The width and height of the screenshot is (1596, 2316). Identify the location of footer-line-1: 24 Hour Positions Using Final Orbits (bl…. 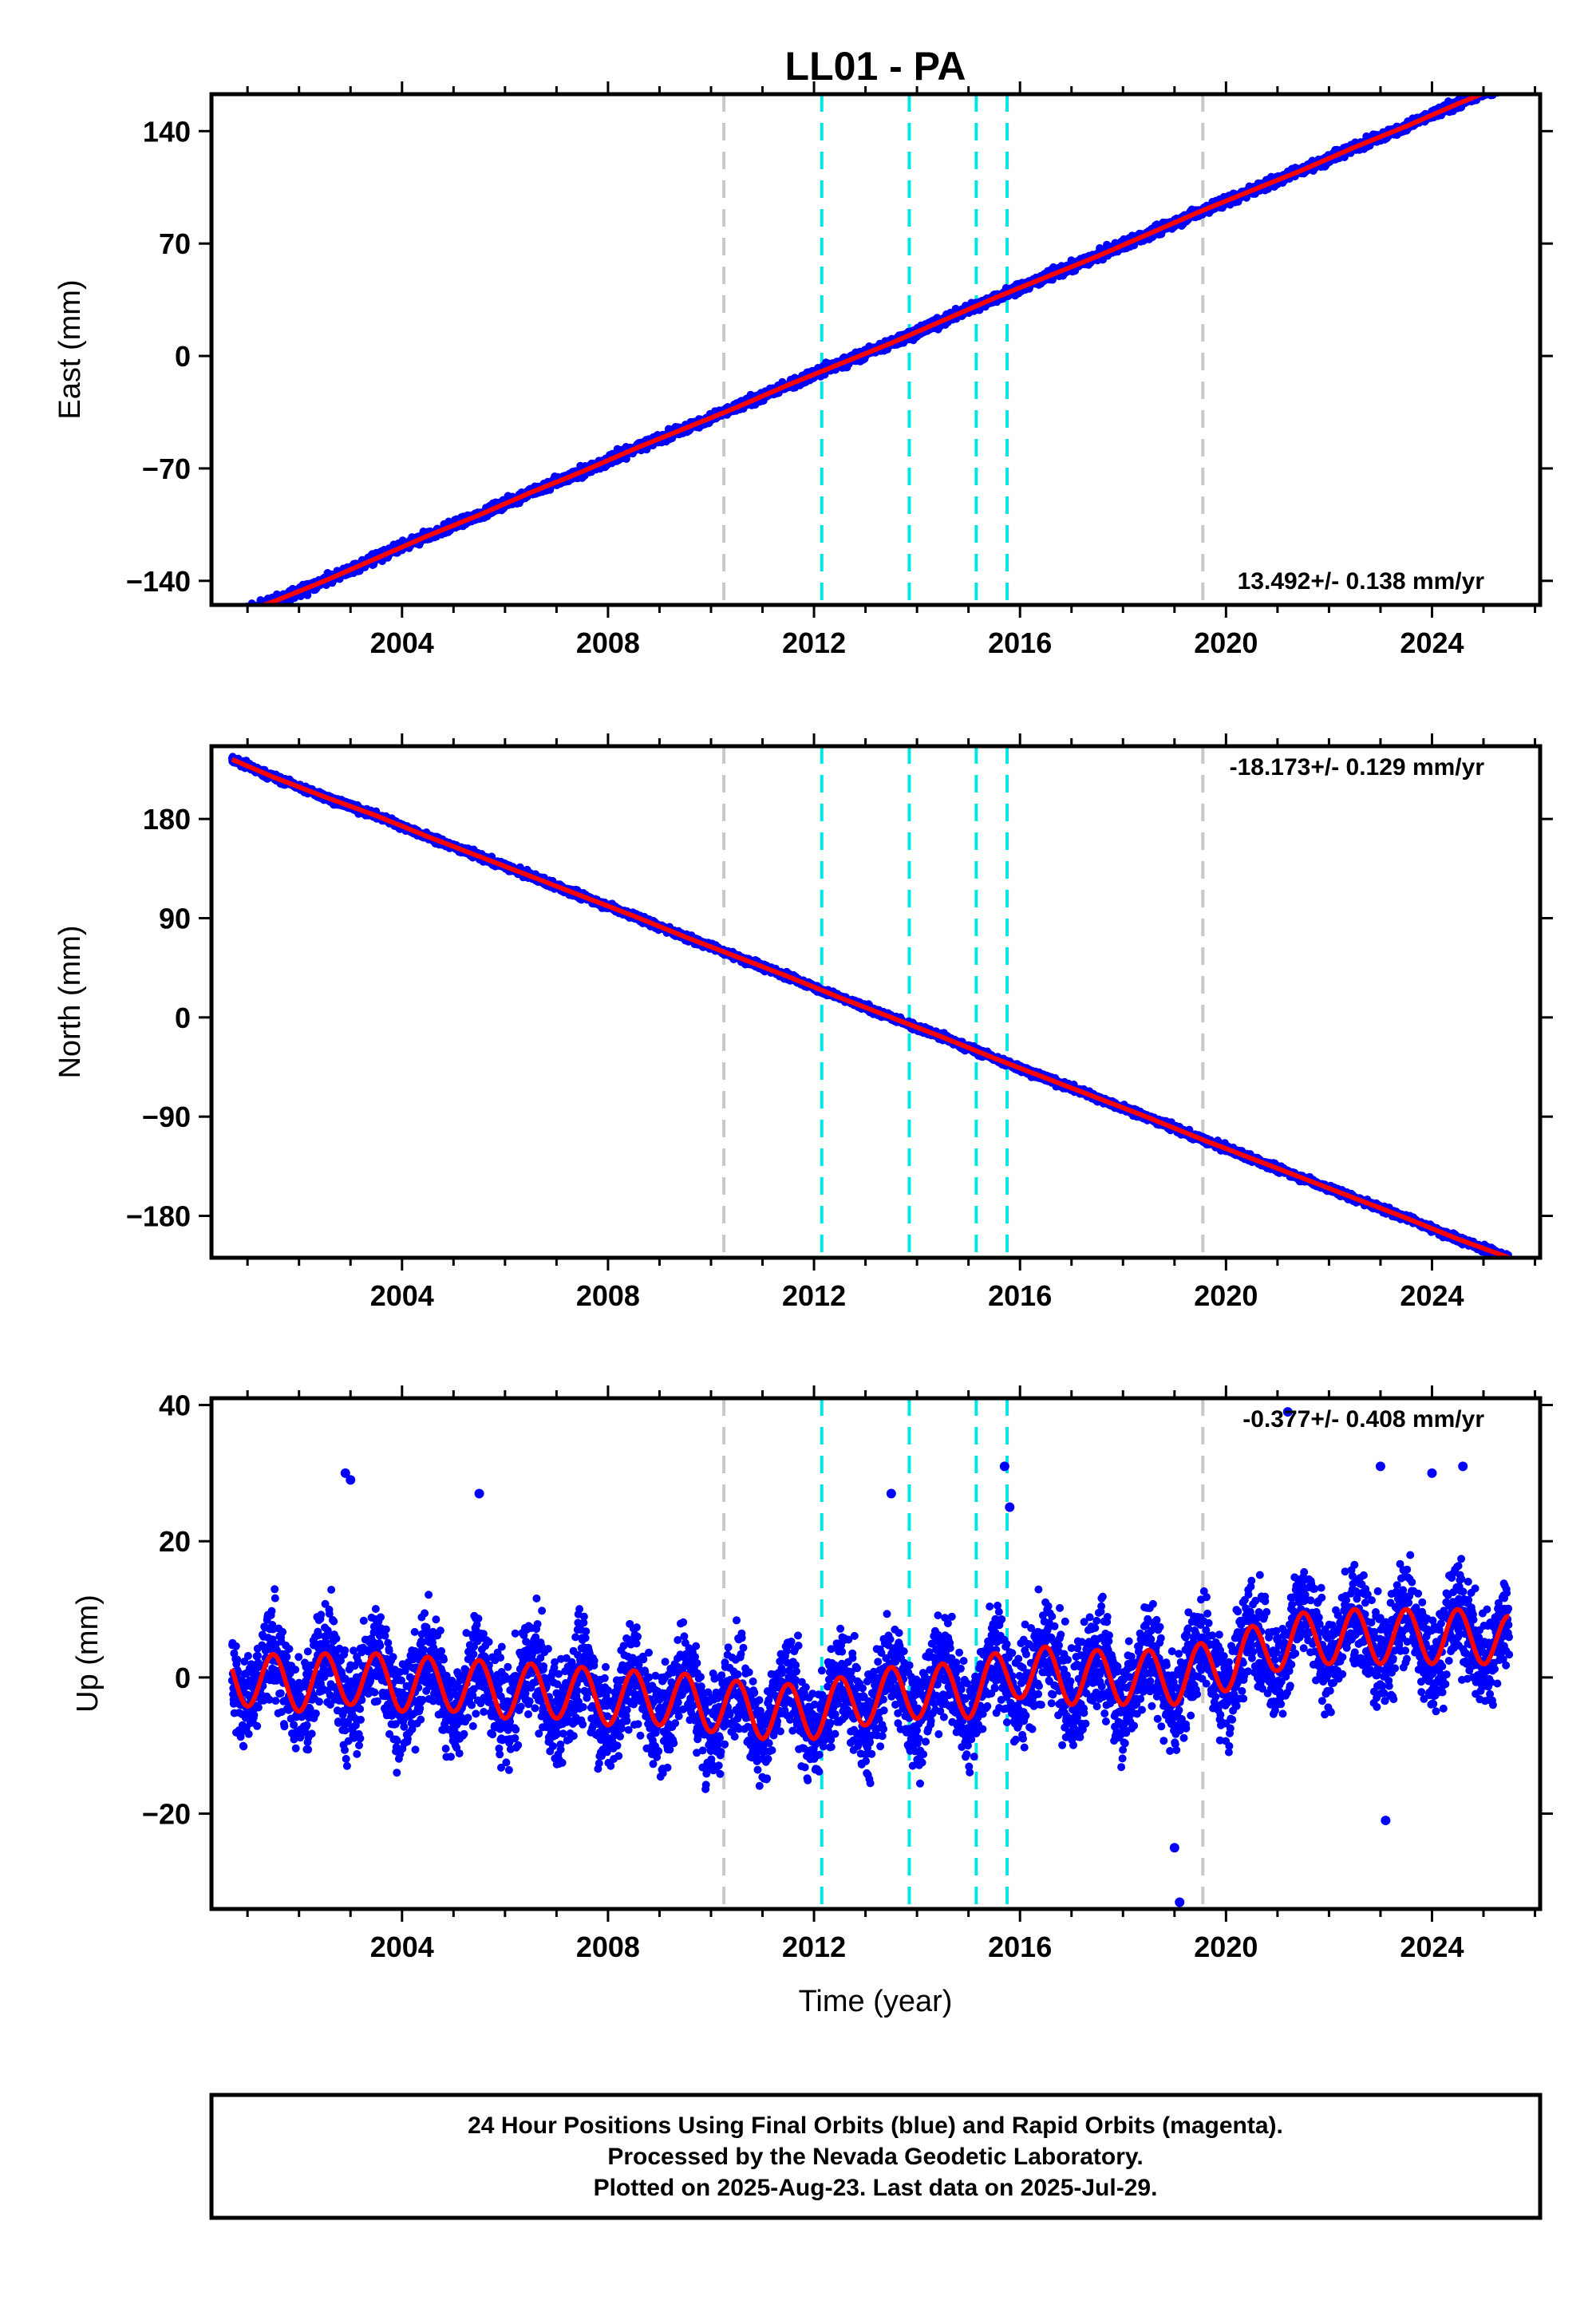
(875, 2125).